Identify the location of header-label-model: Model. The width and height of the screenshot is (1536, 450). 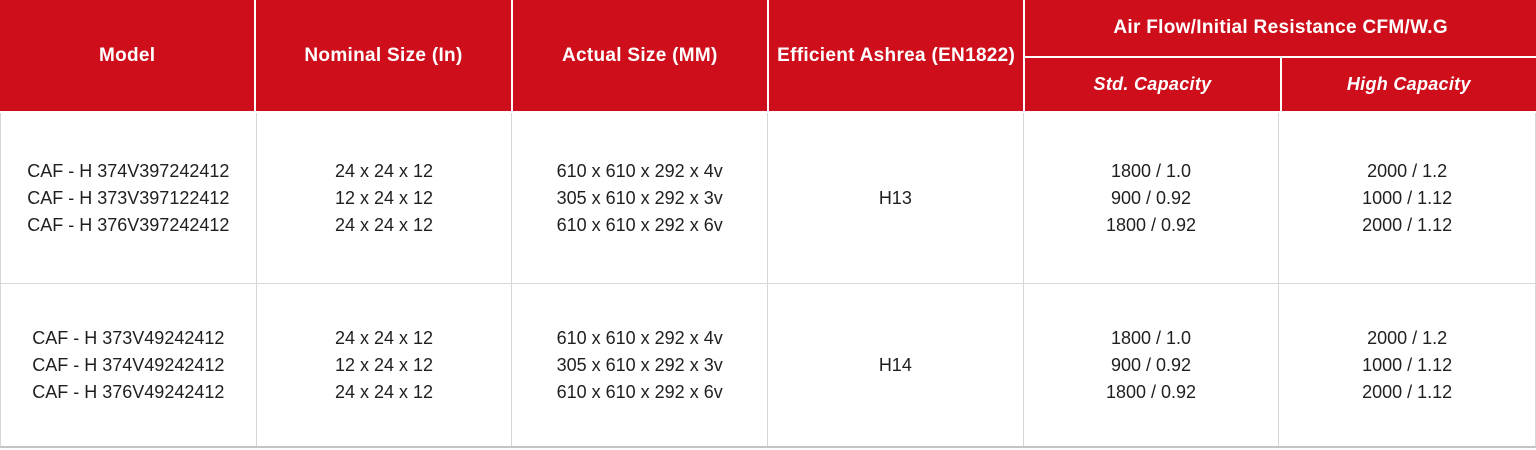
(127, 55).